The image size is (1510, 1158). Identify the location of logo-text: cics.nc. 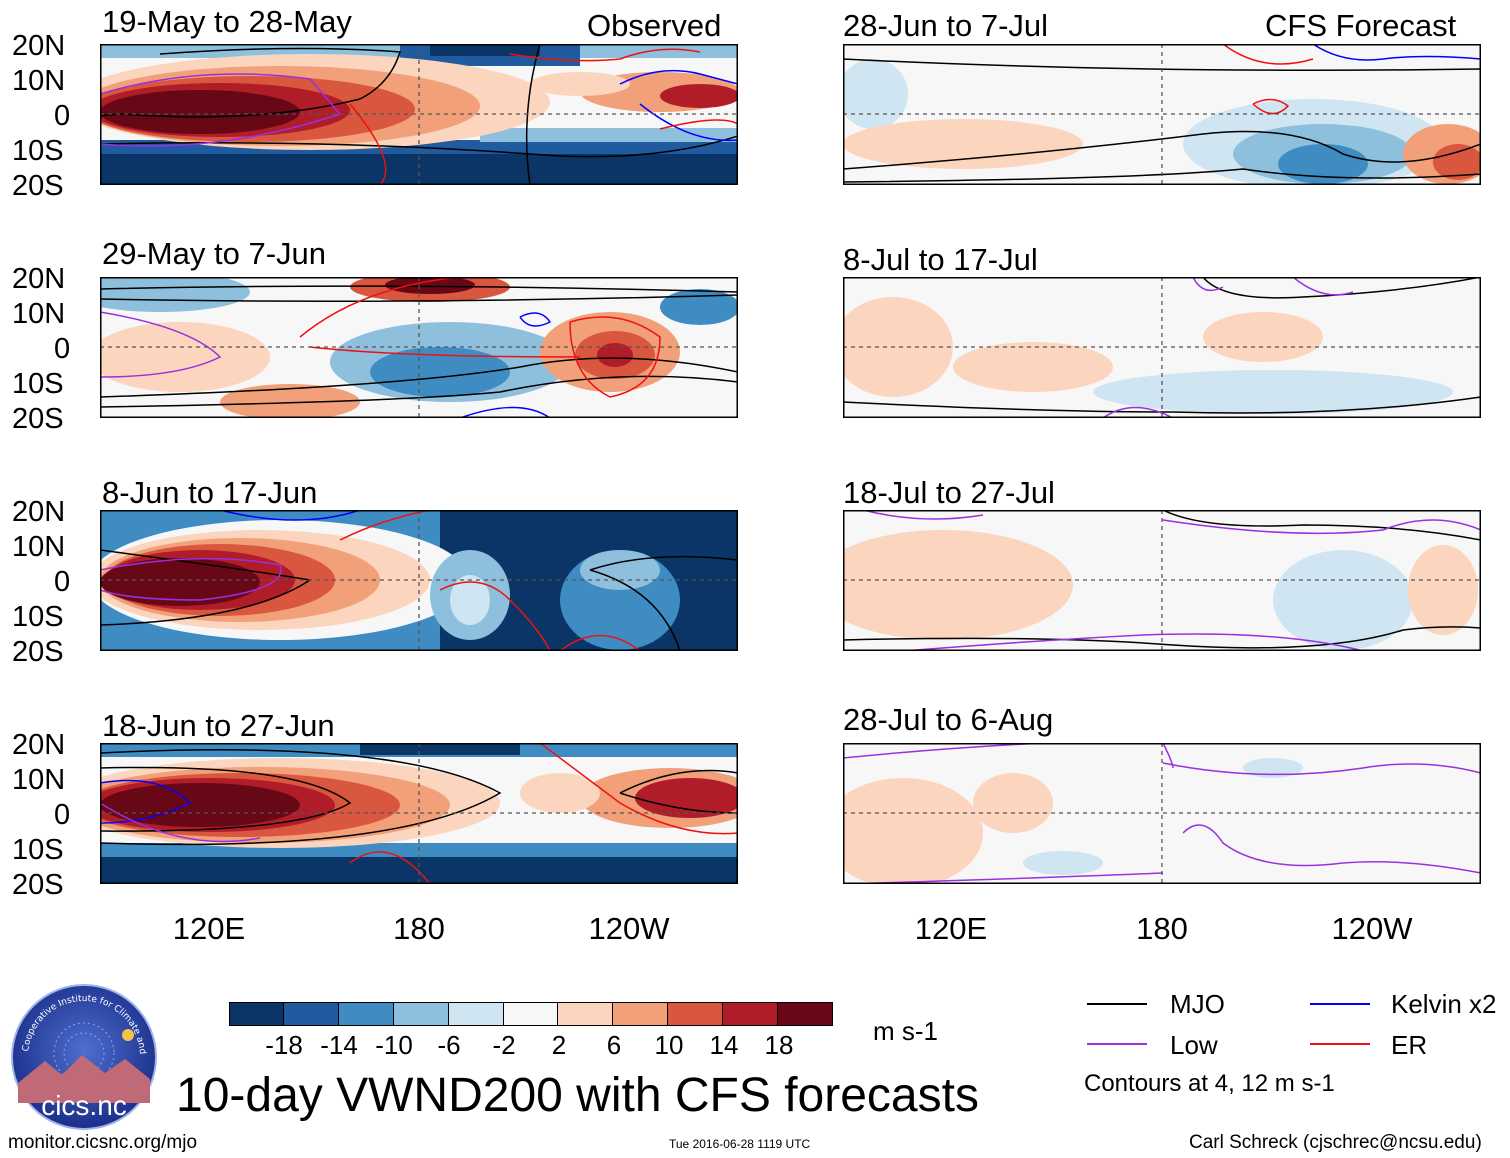
(84, 1105).